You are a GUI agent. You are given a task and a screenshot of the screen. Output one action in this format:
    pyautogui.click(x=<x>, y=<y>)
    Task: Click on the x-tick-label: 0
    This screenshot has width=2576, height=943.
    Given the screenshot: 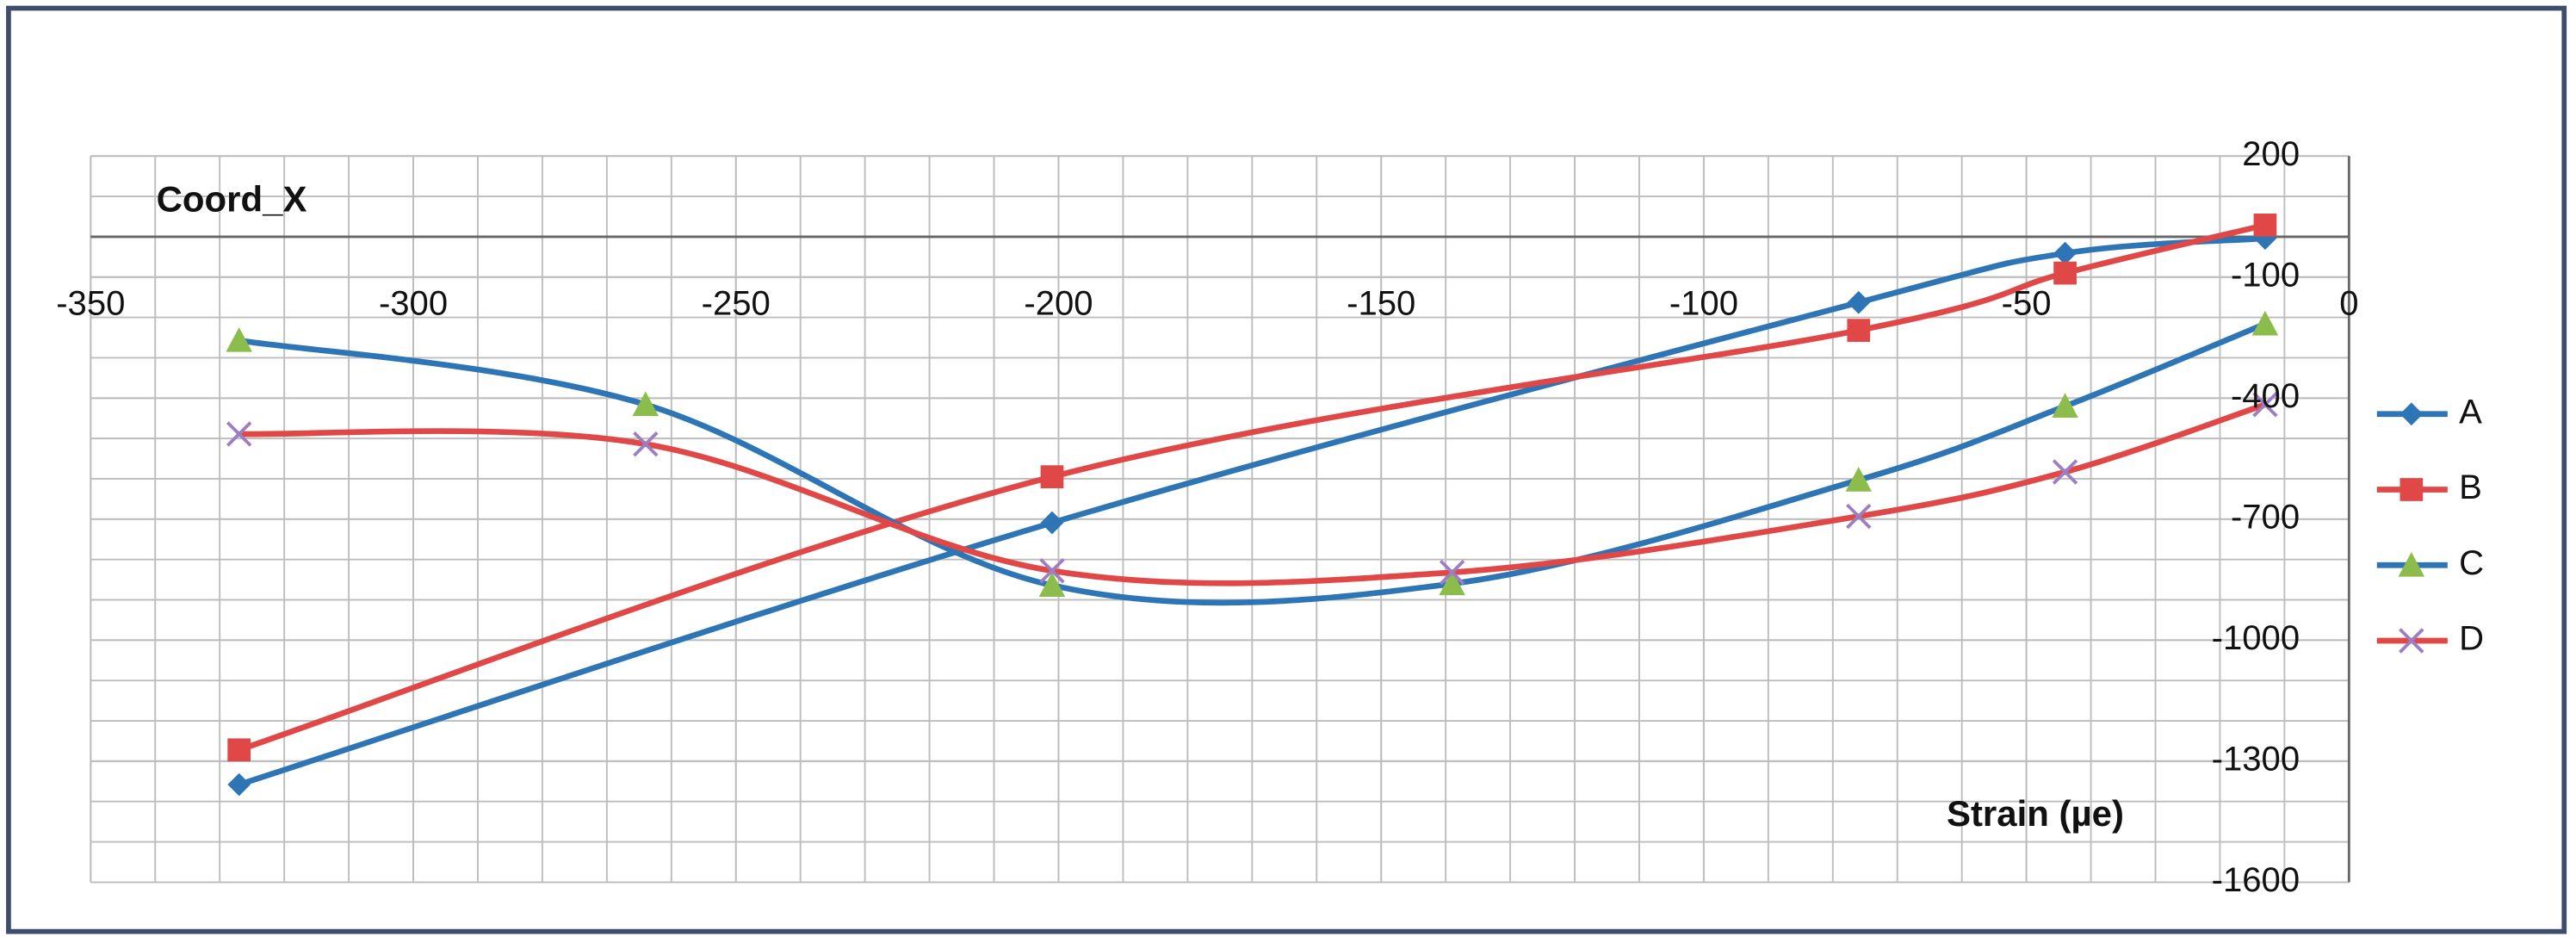 What is the action you would take?
    pyautogui.click(x=2348, y=304)
    